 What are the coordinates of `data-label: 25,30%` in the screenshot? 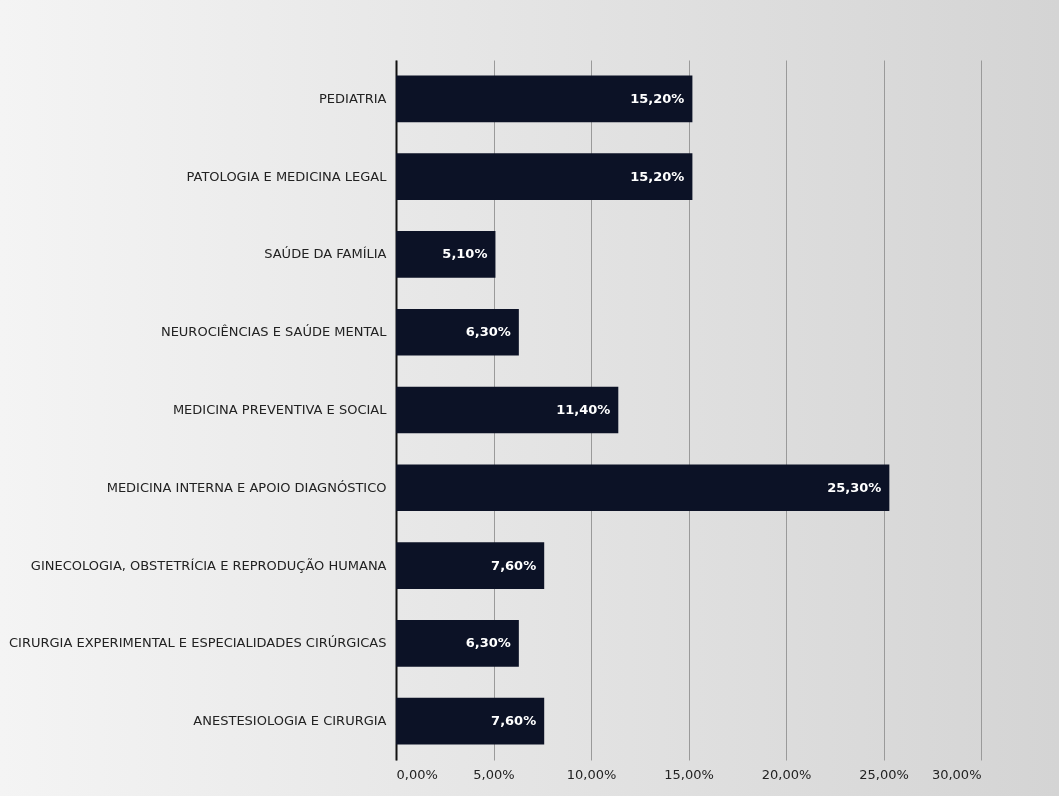 It's located at (854, 487).